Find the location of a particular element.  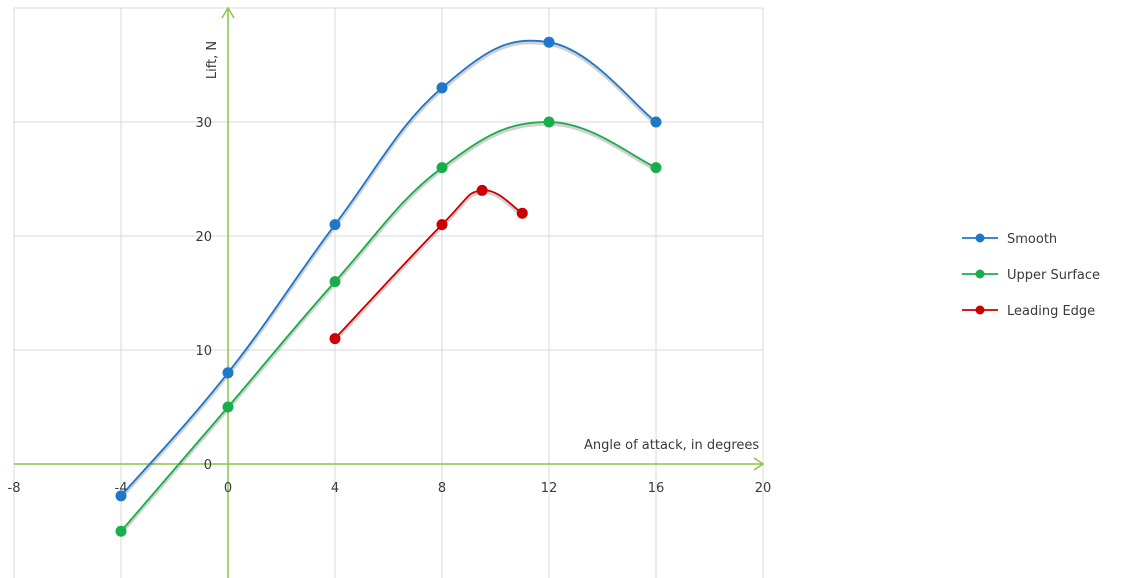

series-leading-edge-shadow is located at coordinates (428, 266).